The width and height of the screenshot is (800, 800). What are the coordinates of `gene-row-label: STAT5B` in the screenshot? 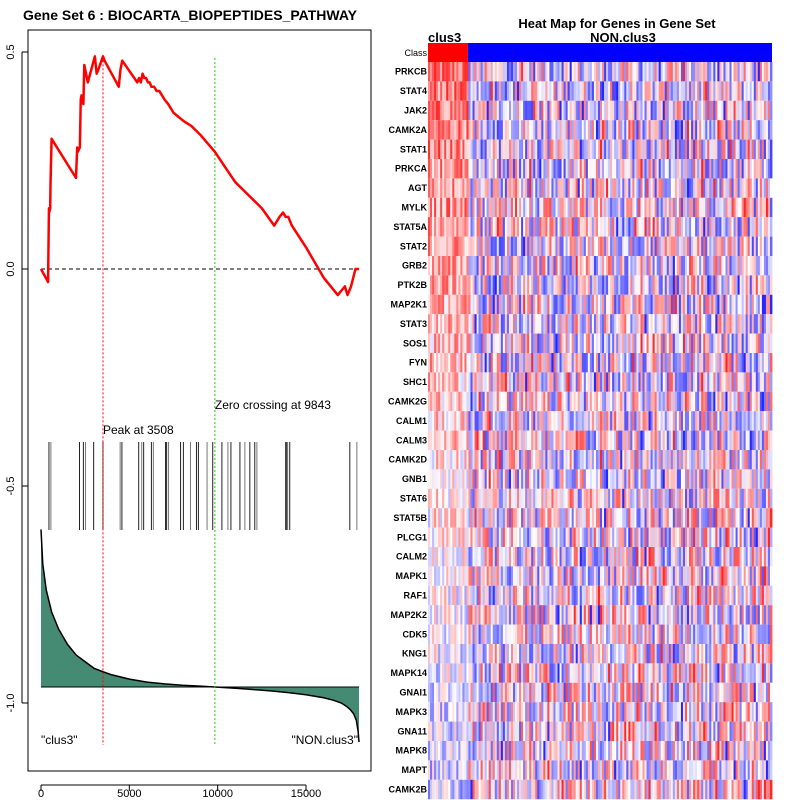 It's located at (410, 518).